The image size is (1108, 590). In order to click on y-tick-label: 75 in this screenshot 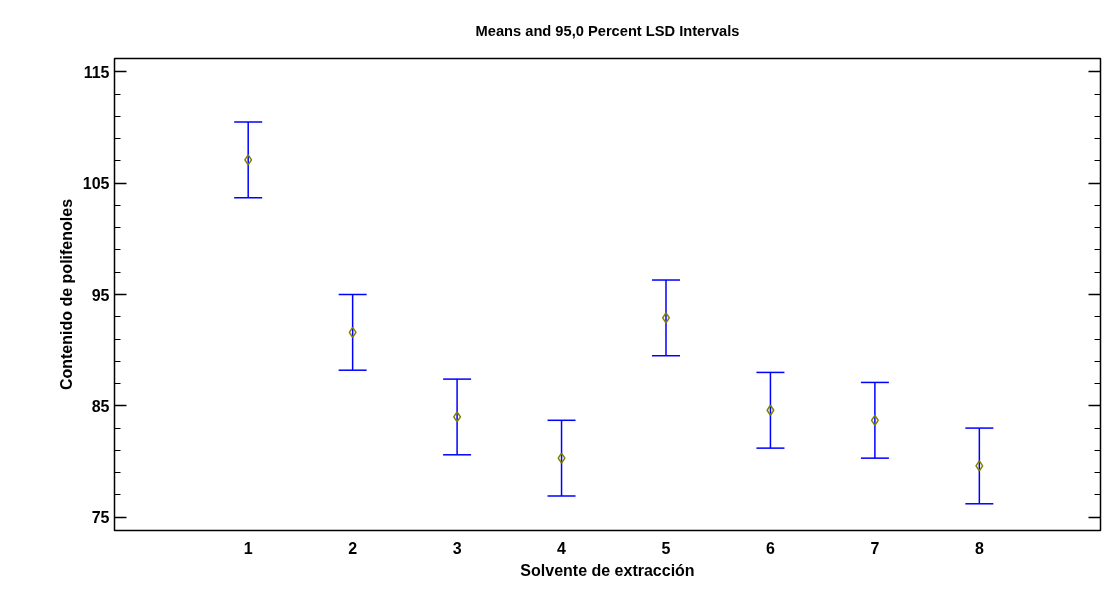, I will do `click(100, 518)`.